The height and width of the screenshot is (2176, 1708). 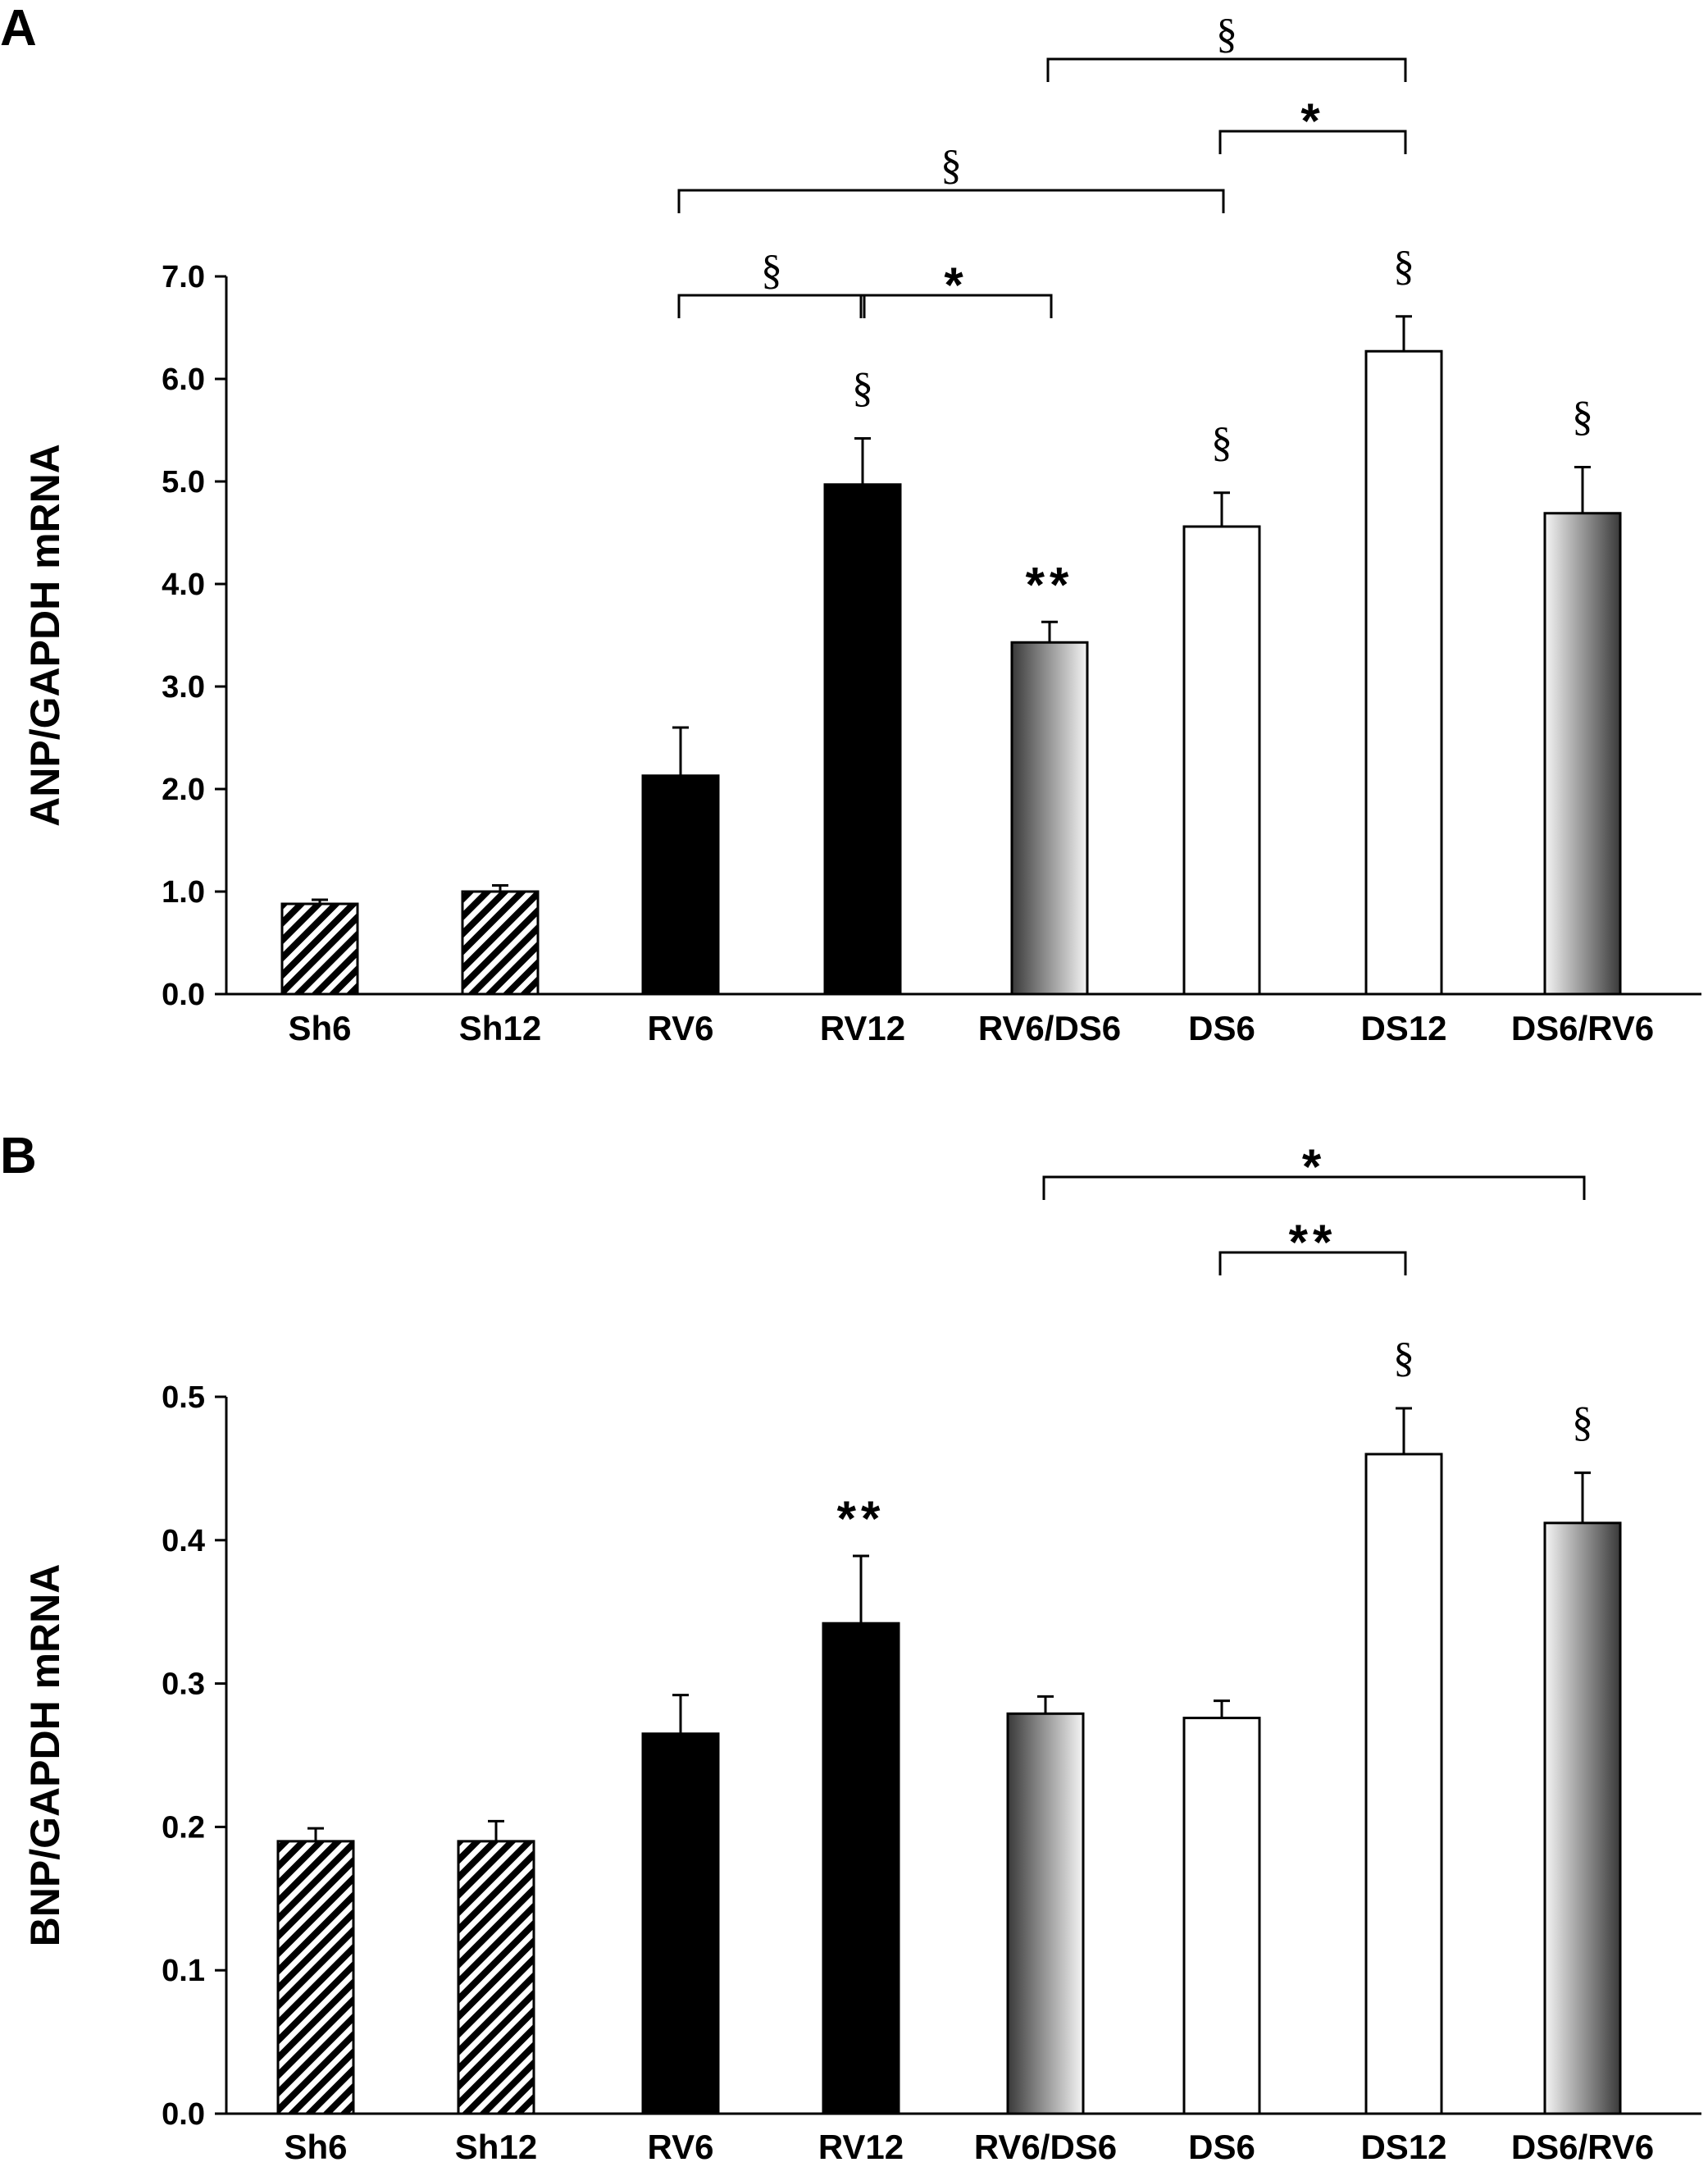 I want to click on y-tick-label: 5.0, so click(x=183, y=482).